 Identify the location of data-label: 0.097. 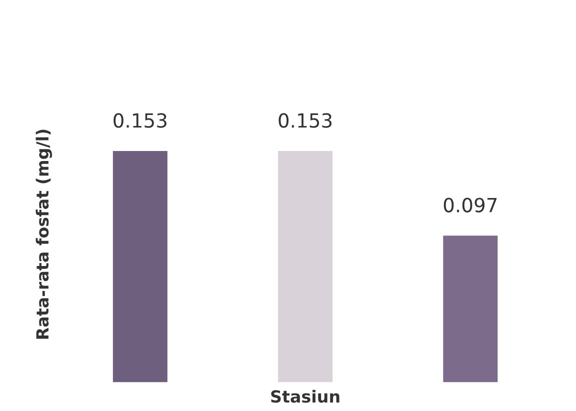
(470, 205).